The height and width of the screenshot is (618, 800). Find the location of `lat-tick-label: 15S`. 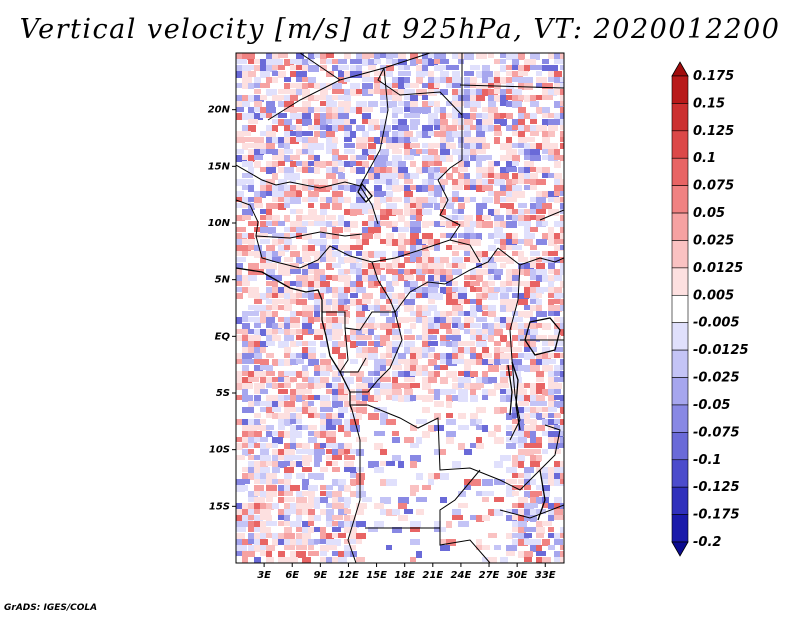

lat-tick-label: 15S is located at coordinates (219, 506).